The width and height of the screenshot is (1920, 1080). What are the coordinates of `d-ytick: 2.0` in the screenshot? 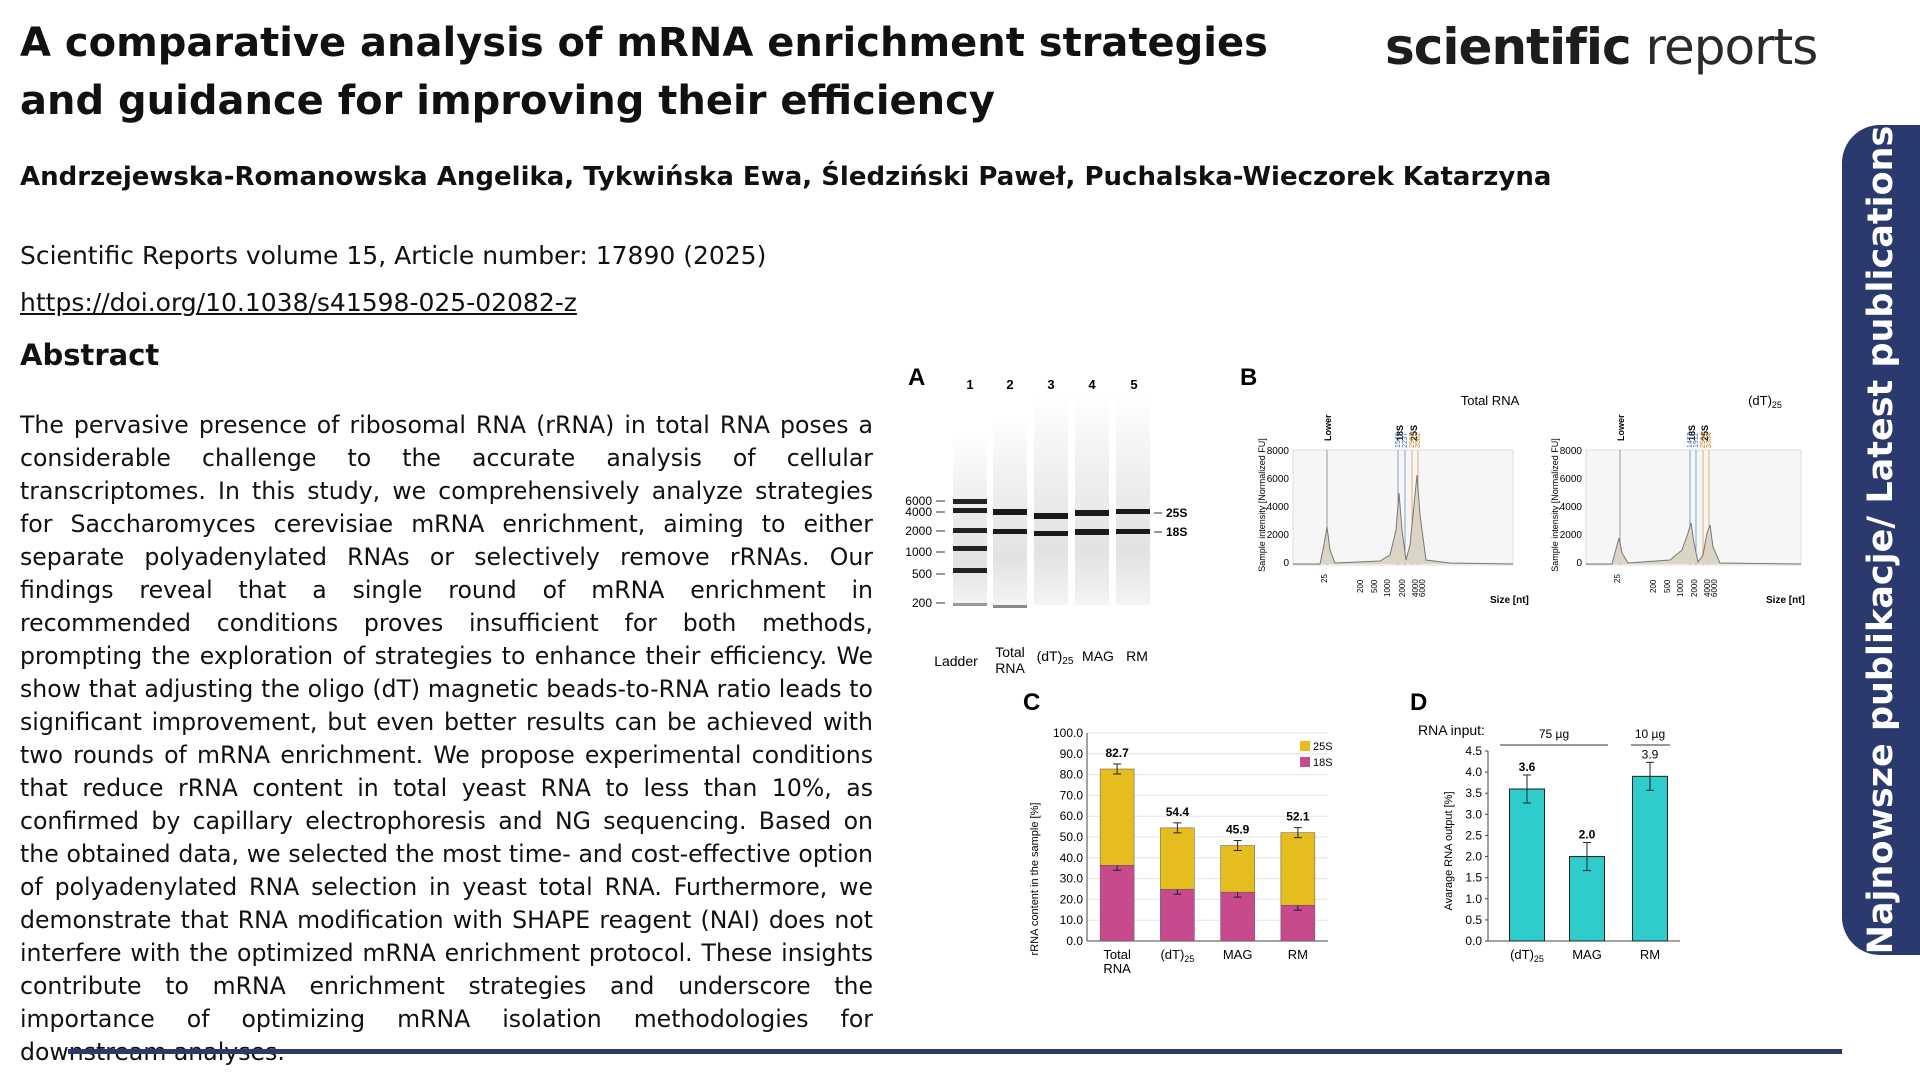 It's located at (1473, 857).